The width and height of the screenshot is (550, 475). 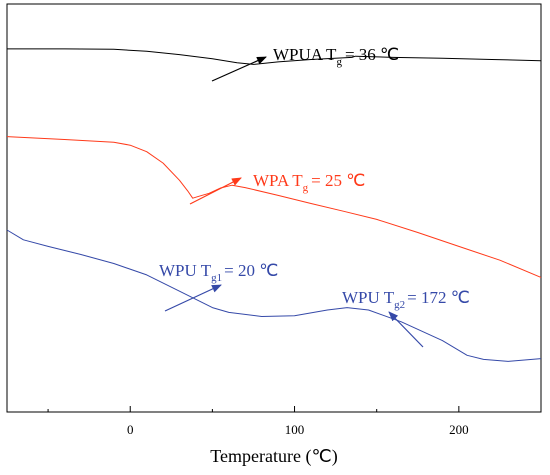 I want to click on wpa-label-text: WPA T, so click(x=278, y=180).